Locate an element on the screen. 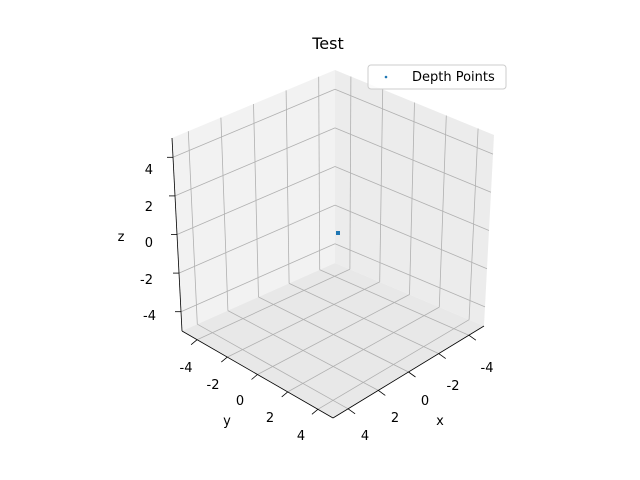 This screenshot has height=480, width=640. y-axis-label: y is located at coordinates (227, 421).